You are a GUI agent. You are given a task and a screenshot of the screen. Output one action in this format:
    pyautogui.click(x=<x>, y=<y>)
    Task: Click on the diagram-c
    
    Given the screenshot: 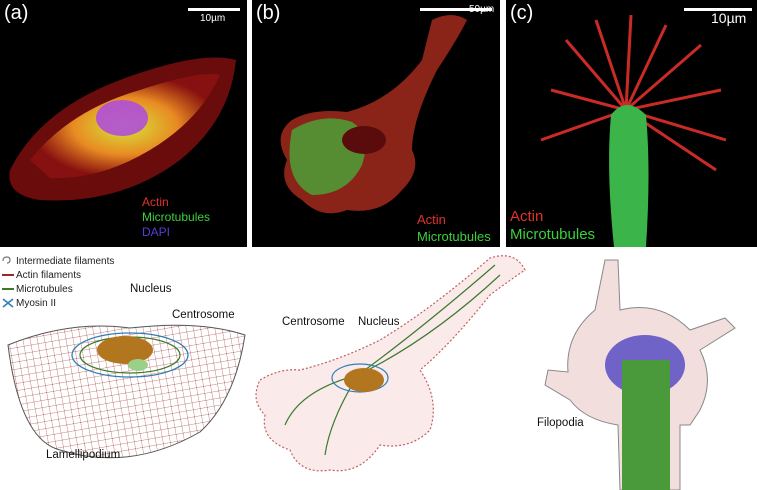 What is the action you would take?
    pyautogui.click(x=640, y=374)
    